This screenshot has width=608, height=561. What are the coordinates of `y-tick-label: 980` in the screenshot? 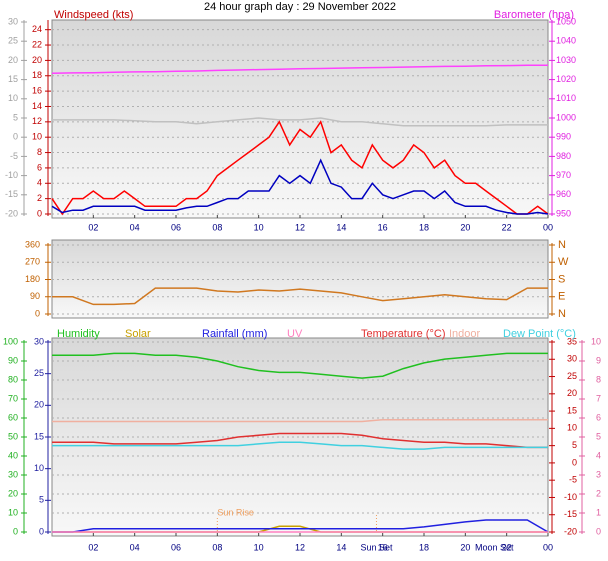 It's located at (563, 156).